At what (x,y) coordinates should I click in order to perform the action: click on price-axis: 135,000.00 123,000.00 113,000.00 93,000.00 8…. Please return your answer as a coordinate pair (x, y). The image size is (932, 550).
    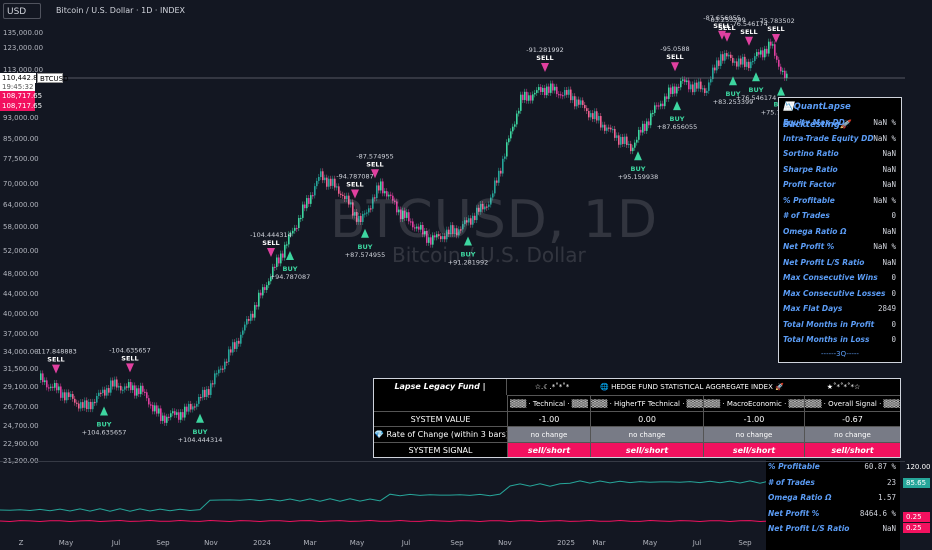
    Looking at the image, I should click on (23, 247).